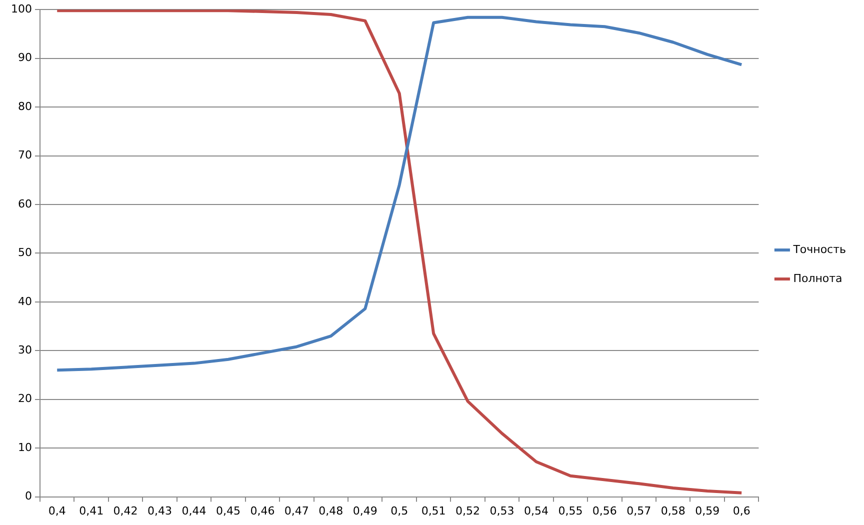 Image resolution: width=864 pixels, height=525 pixels. I want to click on y-tick-label: 50, so click(25, 253).